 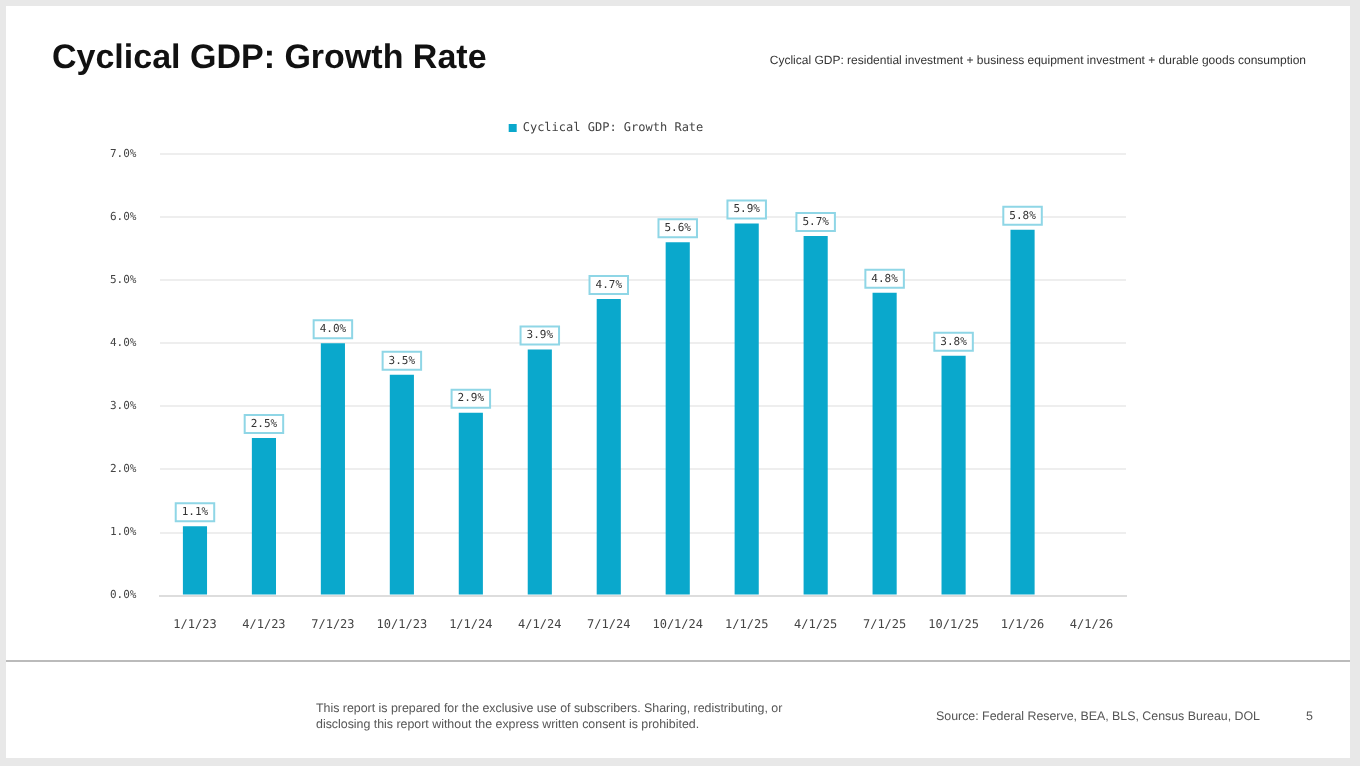 What do you see at coordinates (269, 58) in the screenshot?
I see `chart-title: Cyclical GDP: Growth Rate` at bounding box center [269, 58].